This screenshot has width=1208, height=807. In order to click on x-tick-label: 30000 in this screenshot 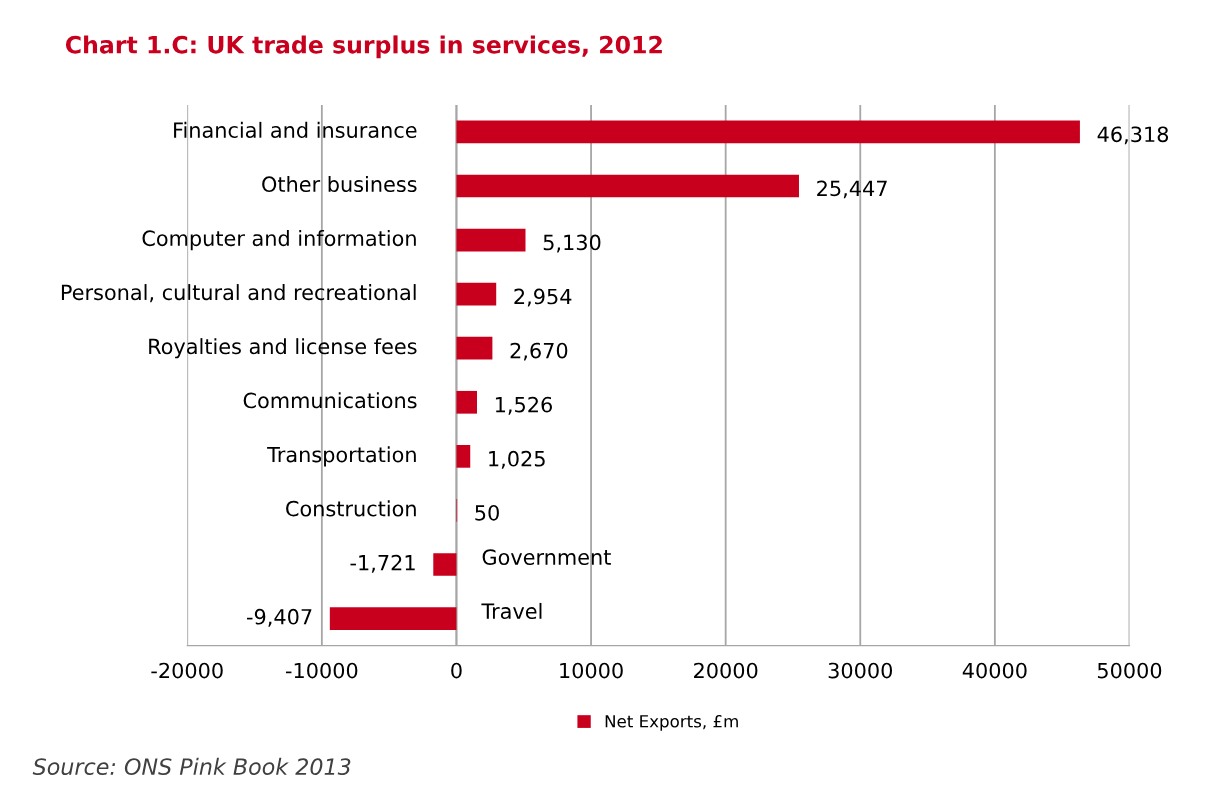, I will do `click(860, 670)`.